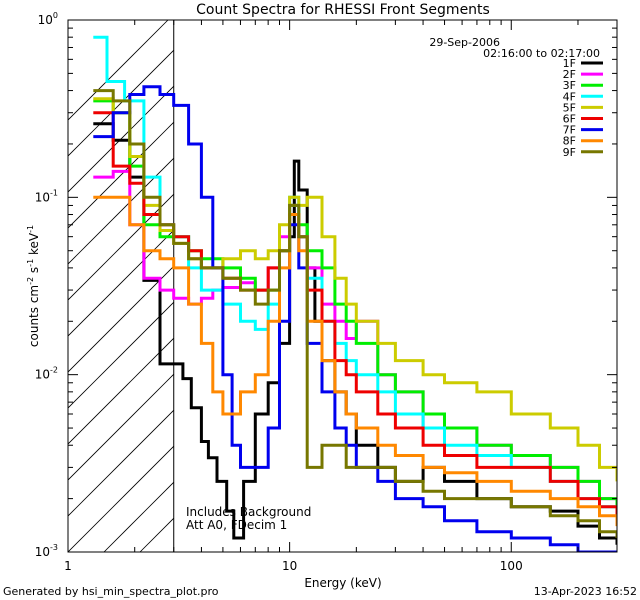  What do you see at coordinates (30, 263) in the screenshot?
I see `y-label-exp-2: -1` at bounding box center [30, 263].